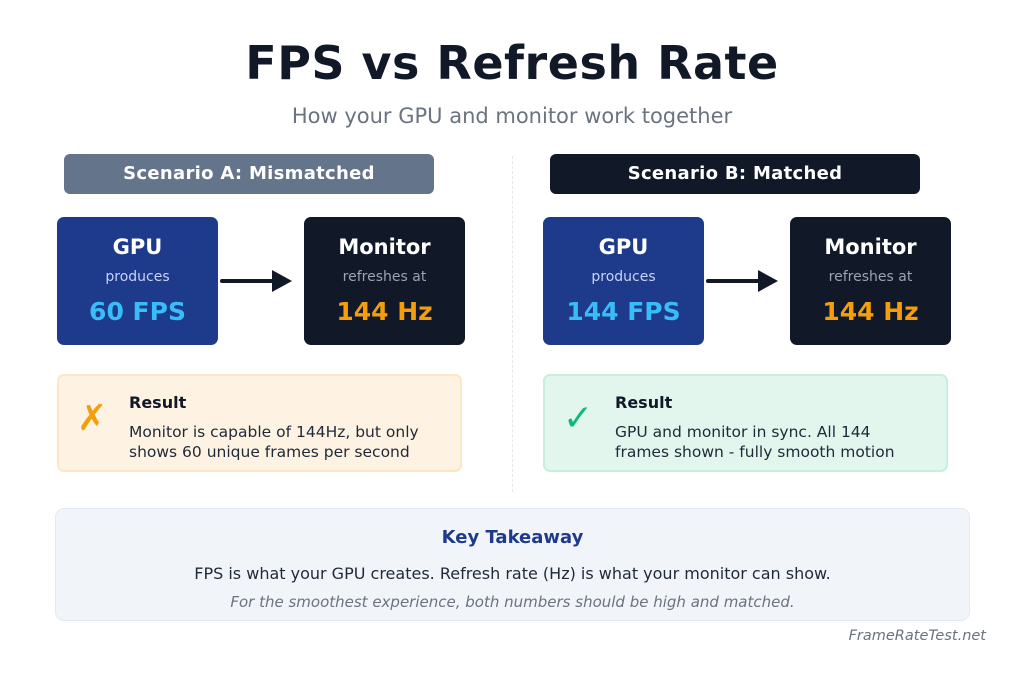 The width and height of the screenshot is (1024, 680). Describe the element at coordinates (137, 311) in the screenshot. I see `gpu-fps-value: 60 FPS` at that location.